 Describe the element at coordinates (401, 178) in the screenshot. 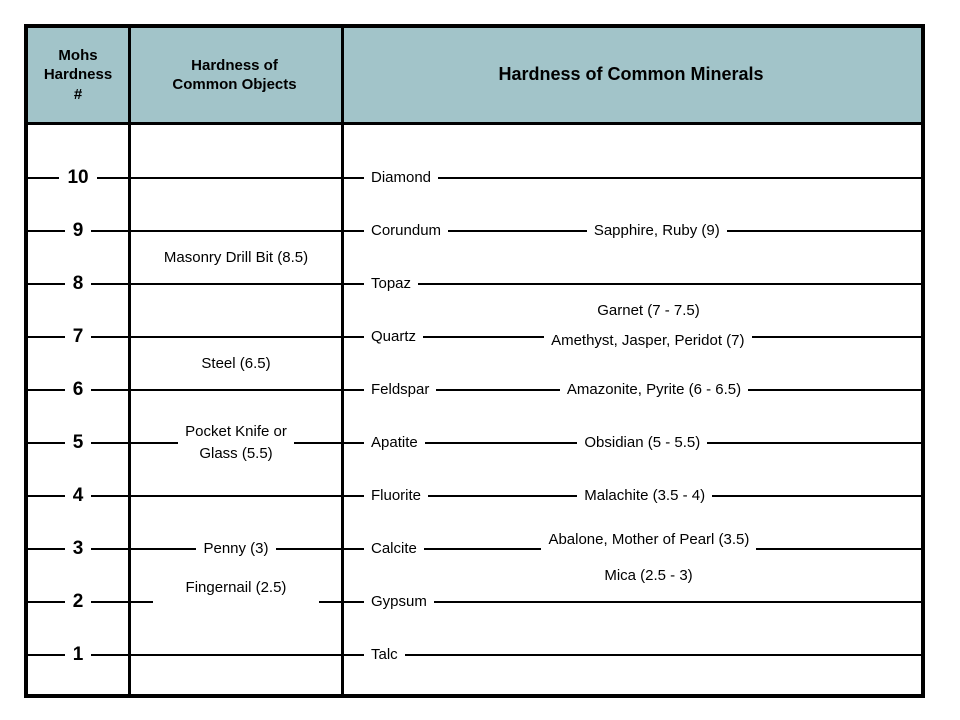

I see `label-text: Diamond` at that location.